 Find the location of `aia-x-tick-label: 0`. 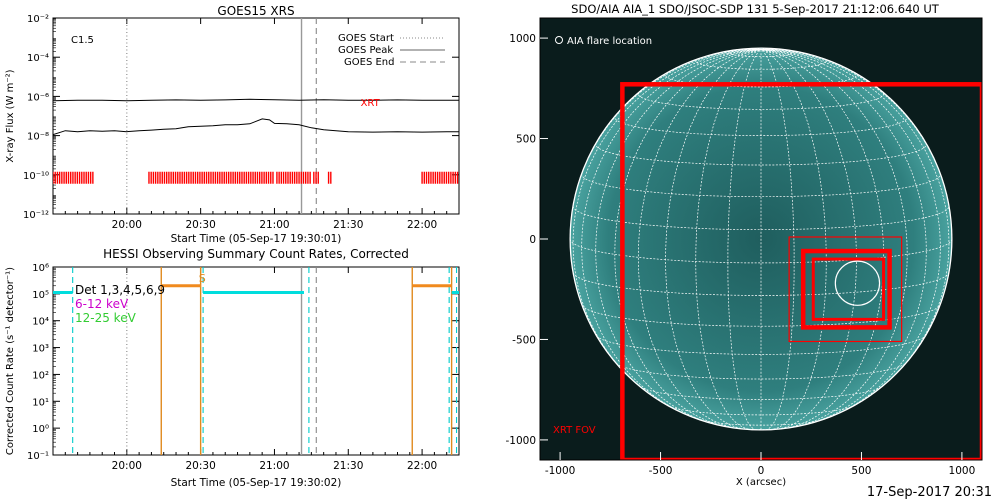

aia-x-tick-label: 0 is located at coordinates (761, 471).